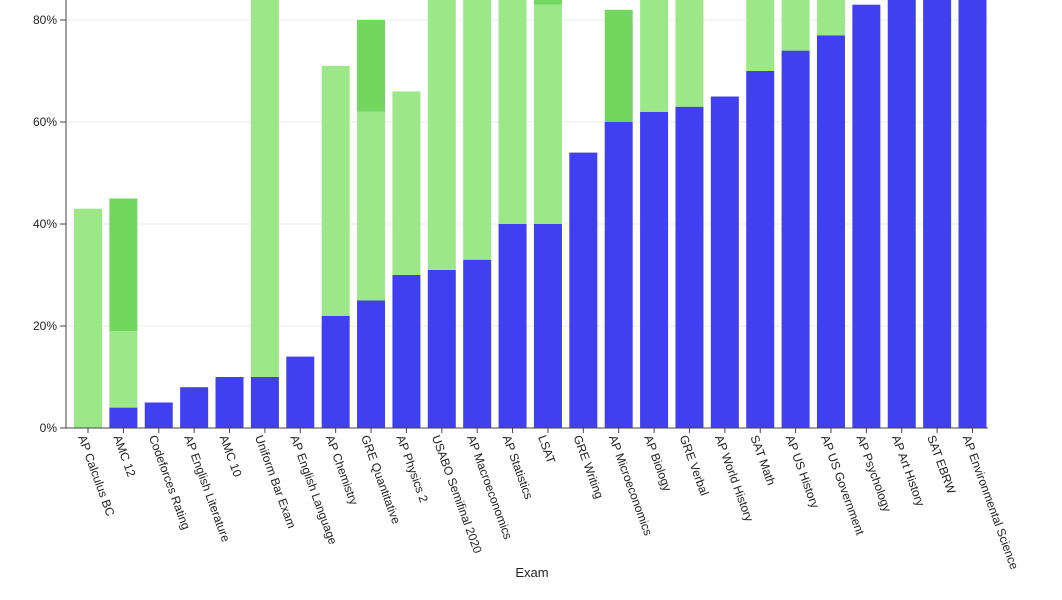  What do you see at coordinates (657, 463) in the screenshot?
I see `x-tick-label: AP Biology` at bounding box center [657, 463].